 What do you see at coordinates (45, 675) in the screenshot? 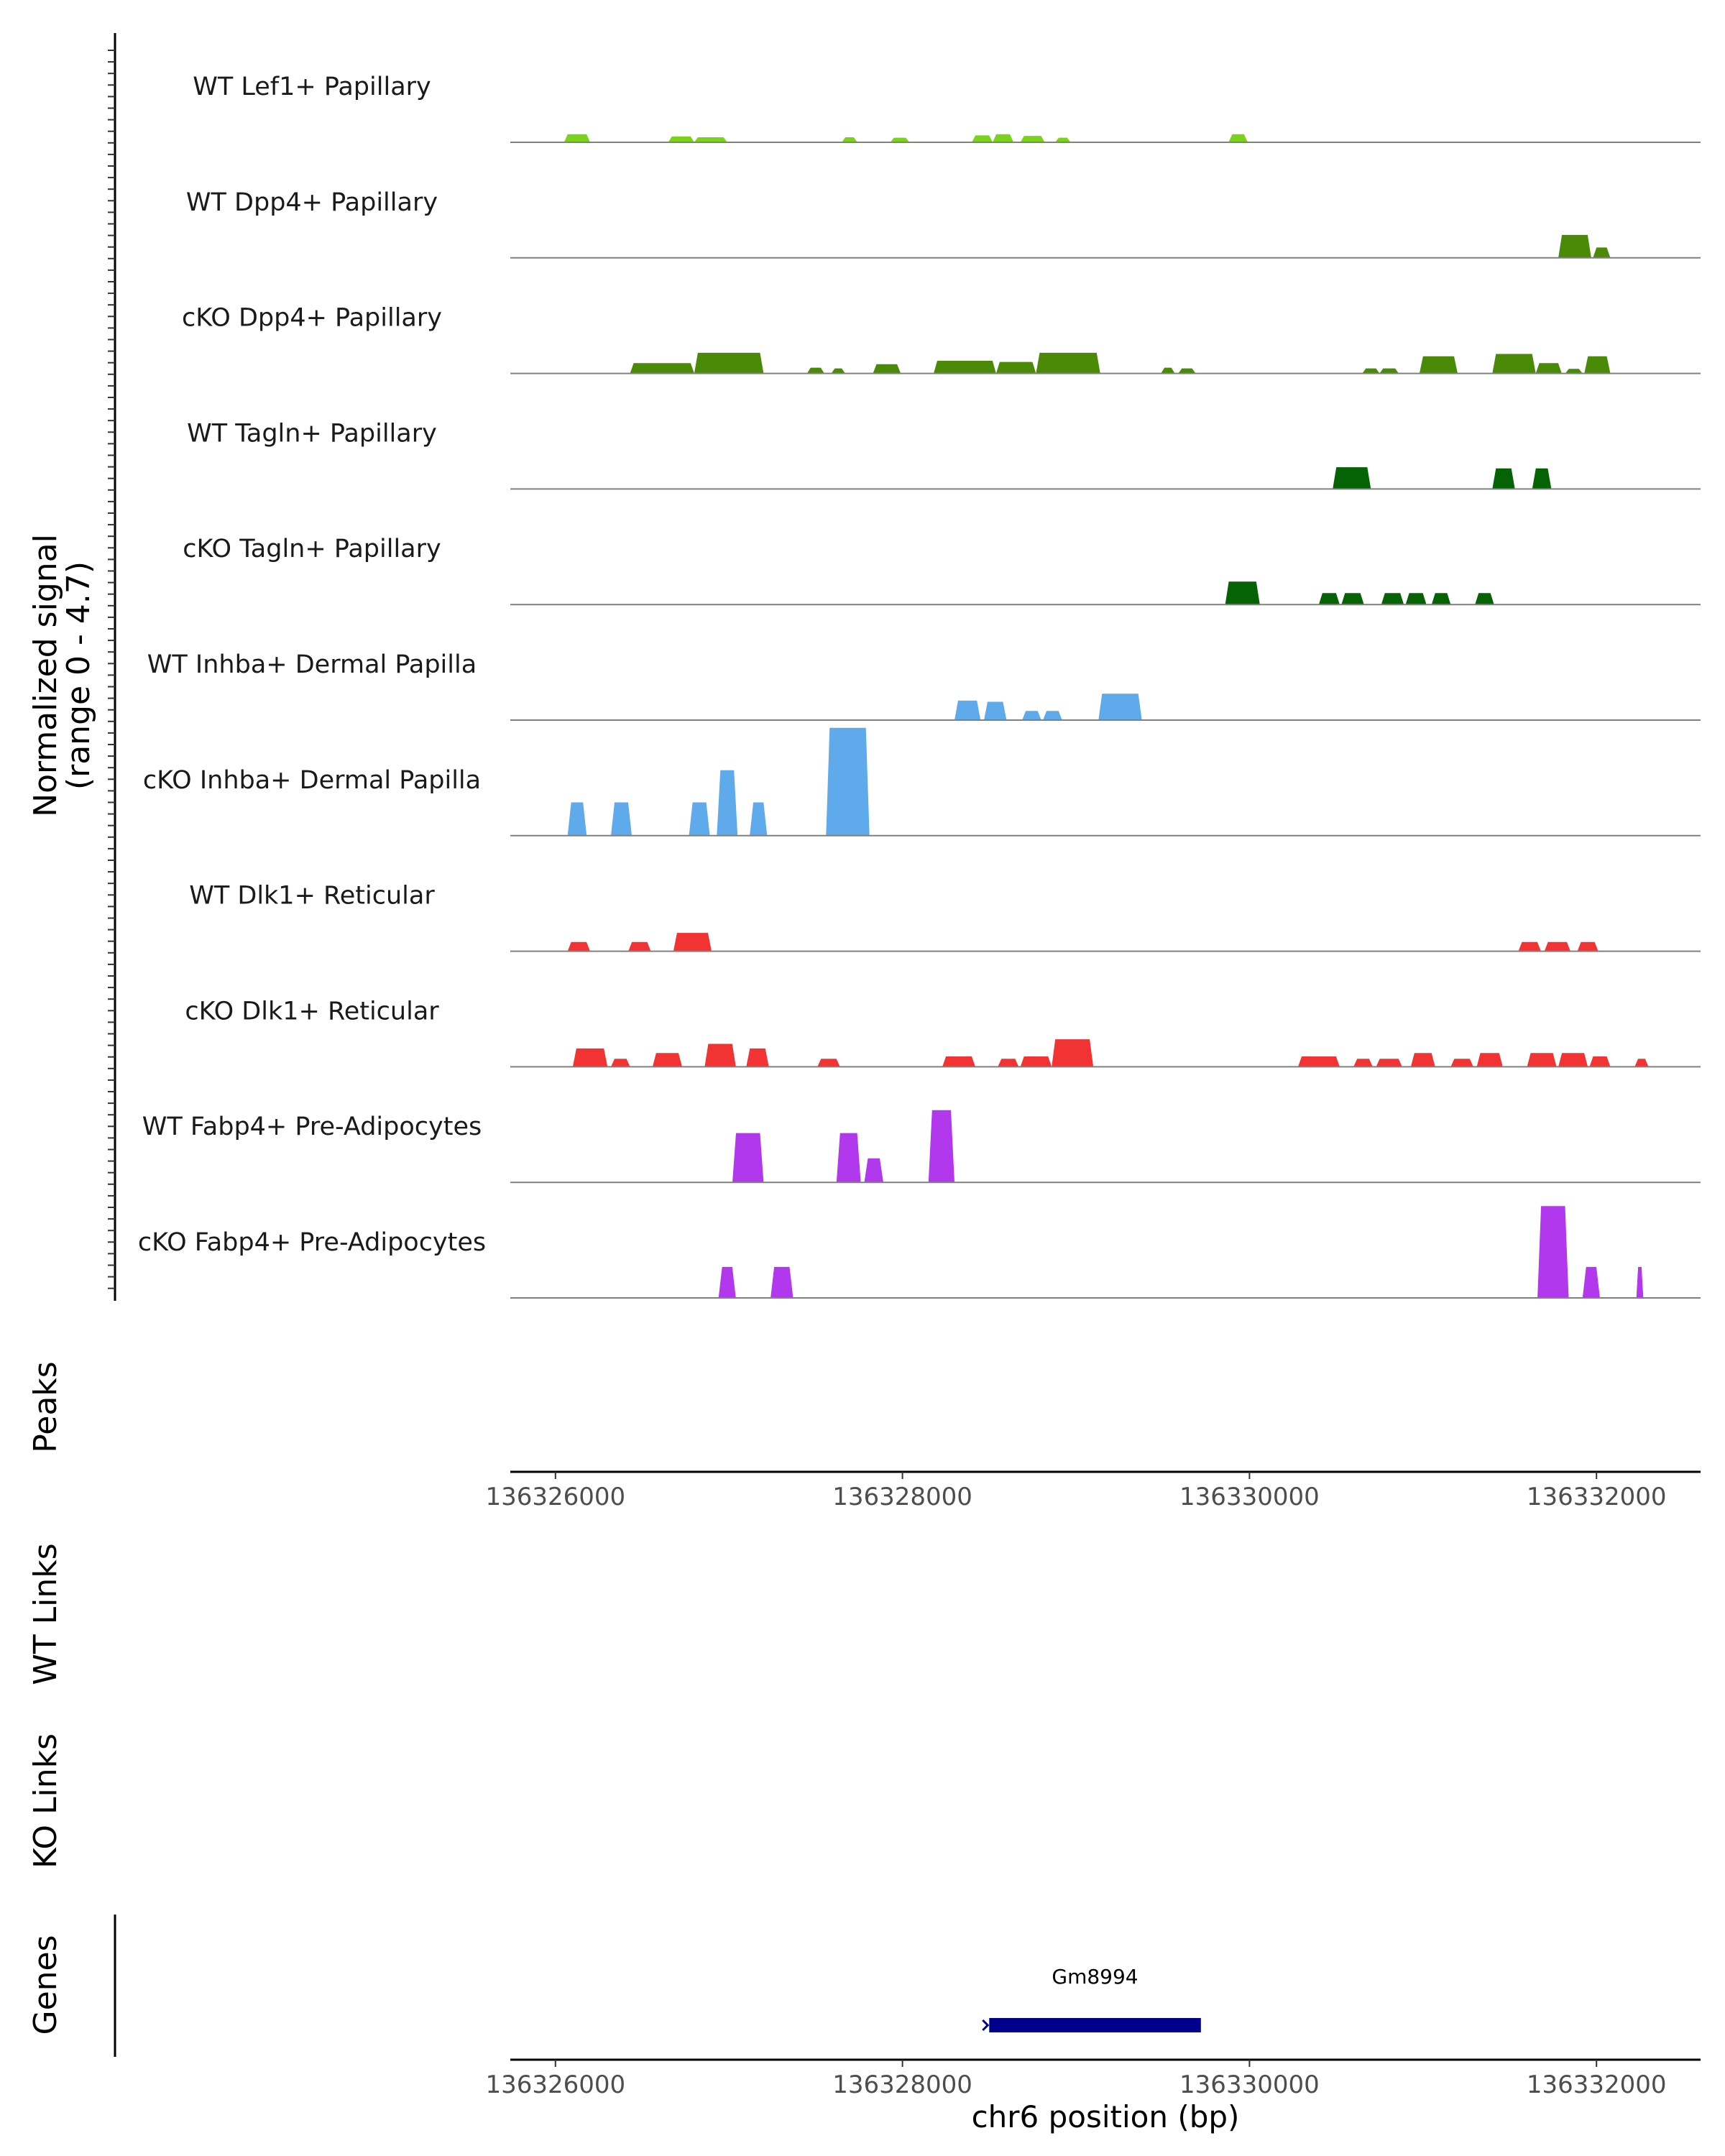
I see `signal-y-axis-label: Normalized signal` at bounding box center [45, 675].